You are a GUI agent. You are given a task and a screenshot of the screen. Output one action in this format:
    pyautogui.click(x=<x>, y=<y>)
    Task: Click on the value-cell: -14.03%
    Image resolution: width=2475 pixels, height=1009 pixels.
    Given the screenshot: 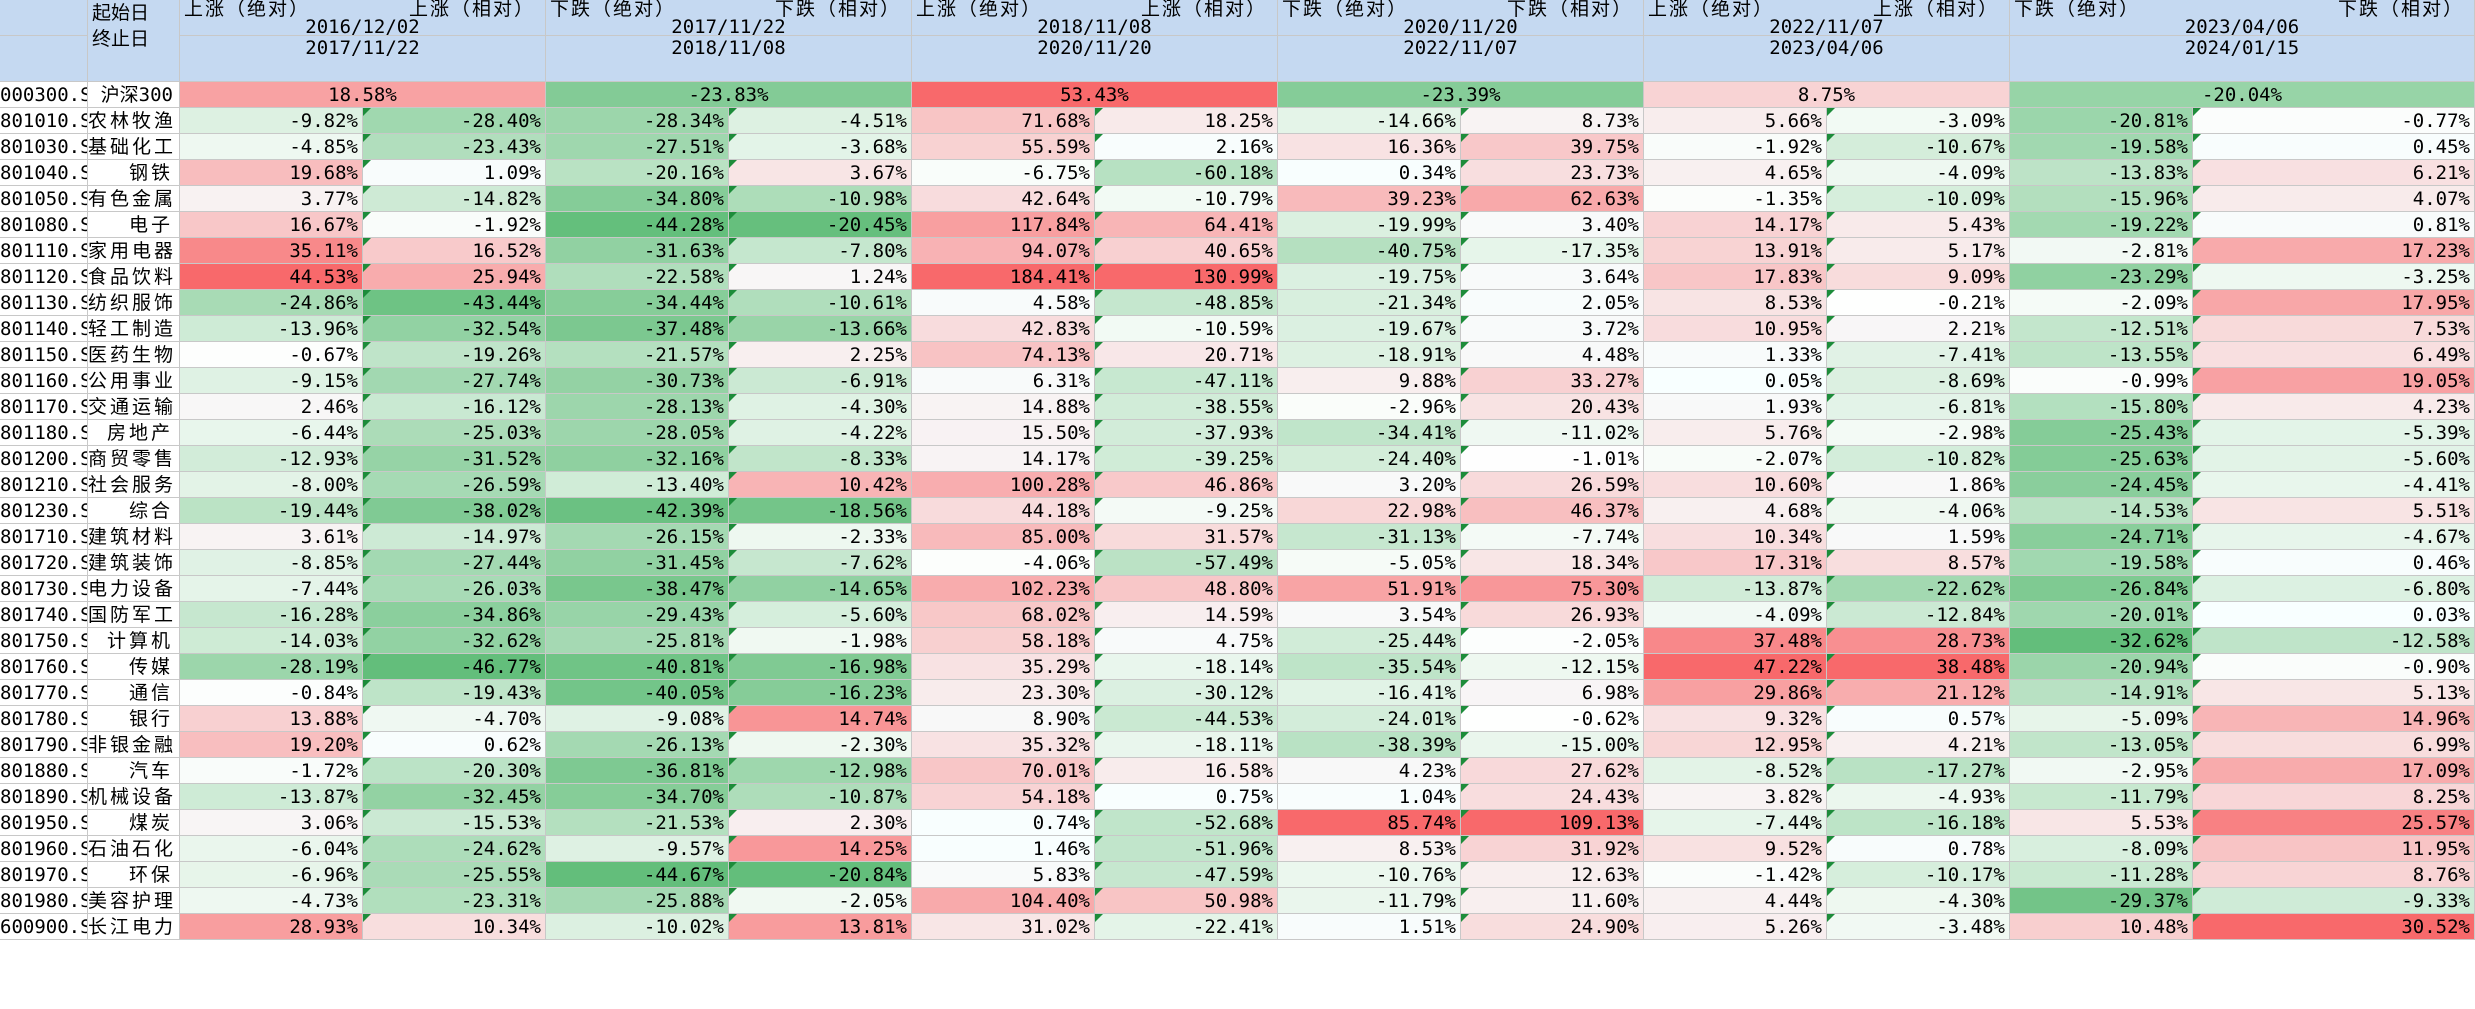 What is the action you would take?
    pyautogui.click(x=271, y=641)
    